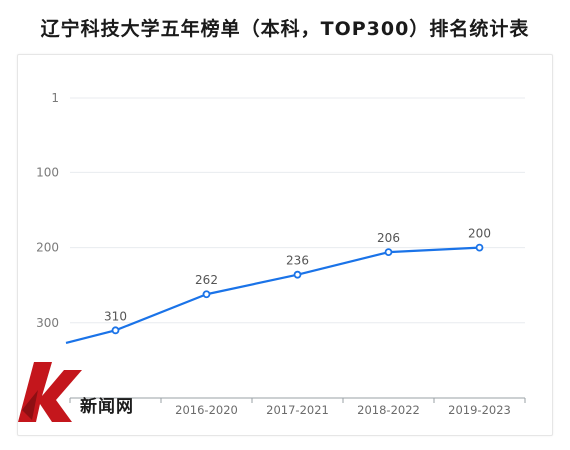 Image resolution: width=570 pixels, height=450 pixels. Describe the element at coordinates (285, 29) in the screenshot. I see `chart-title: 辽宁科技大学五年榜单（本科，TOP300）排名统计表` at that location.